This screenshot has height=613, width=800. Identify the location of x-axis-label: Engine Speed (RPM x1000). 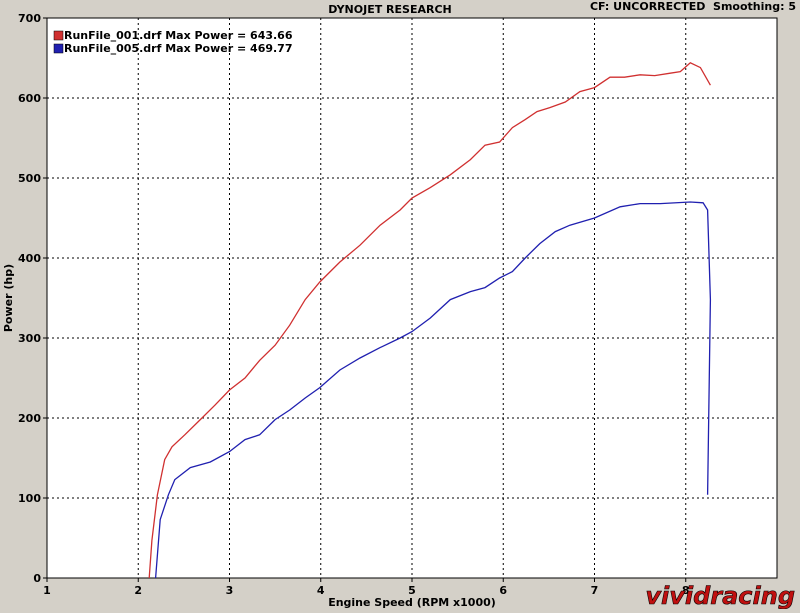
(412, 602).